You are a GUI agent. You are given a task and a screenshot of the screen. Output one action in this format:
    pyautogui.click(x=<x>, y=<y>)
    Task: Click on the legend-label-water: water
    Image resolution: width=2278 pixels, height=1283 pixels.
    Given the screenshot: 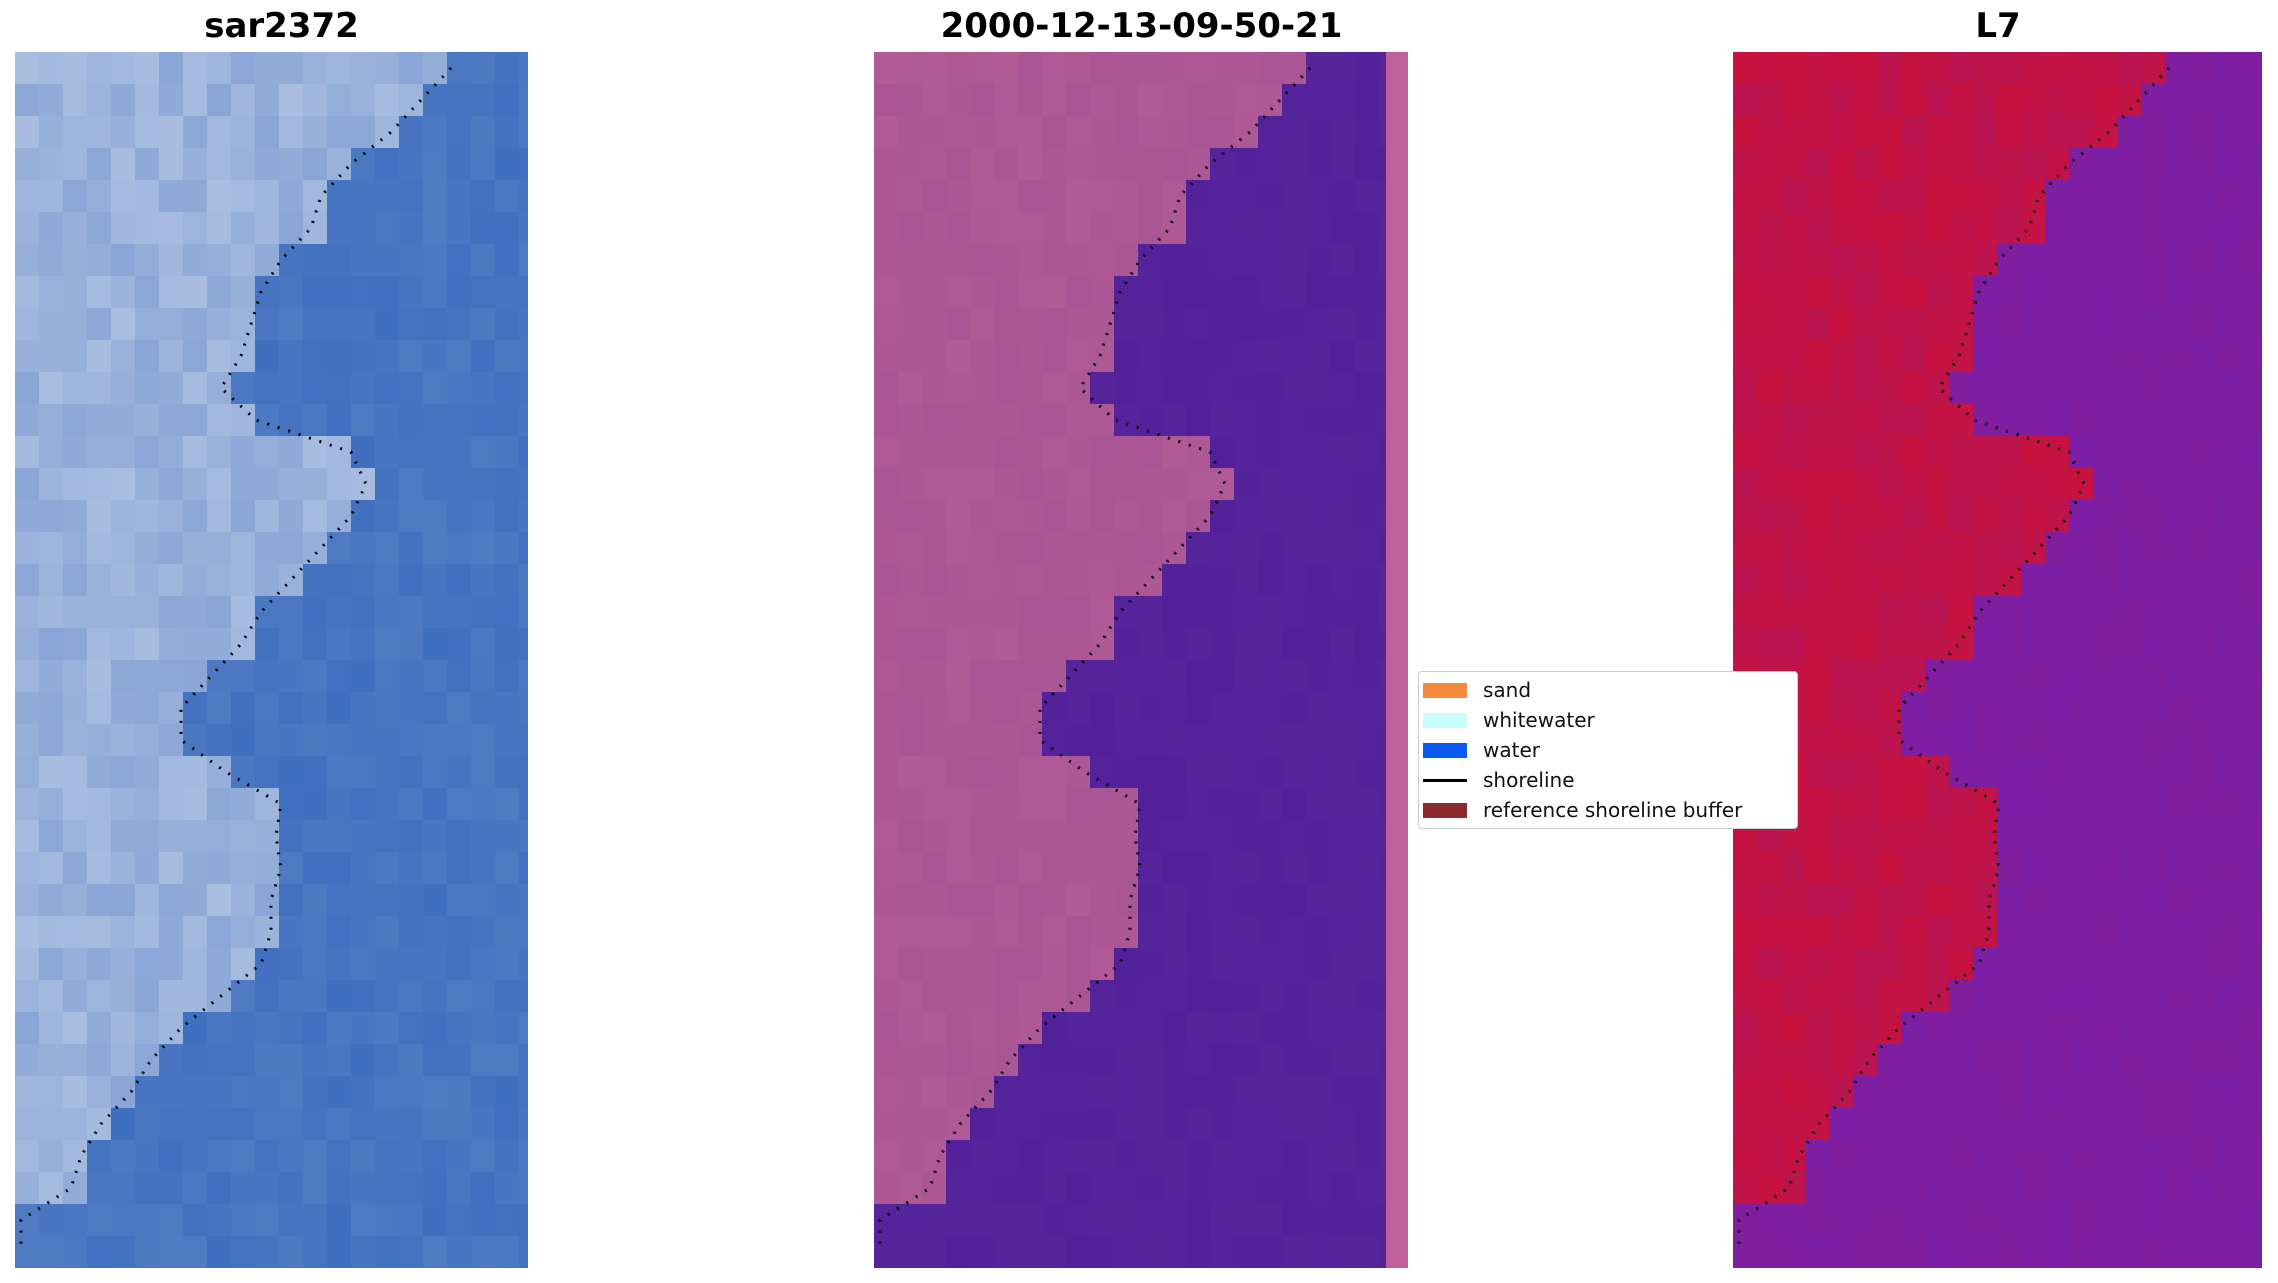 What is the action you would take?
    pyautogui.click(x=1511, y=750)
    